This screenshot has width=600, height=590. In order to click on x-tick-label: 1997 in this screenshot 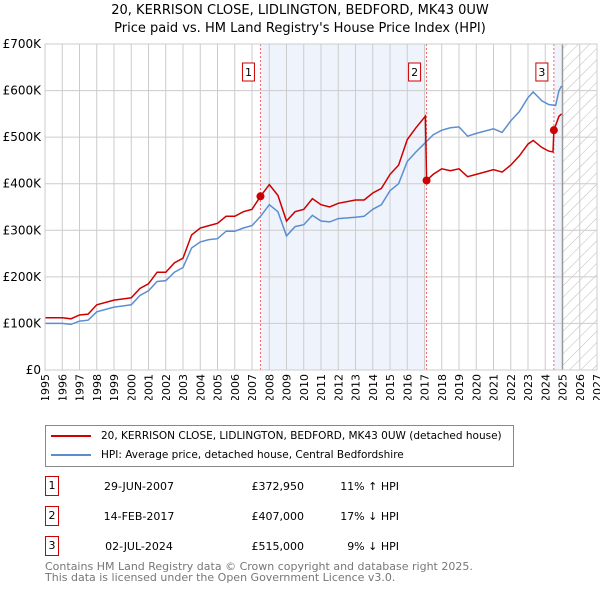, I will do `click(80, 387)`.